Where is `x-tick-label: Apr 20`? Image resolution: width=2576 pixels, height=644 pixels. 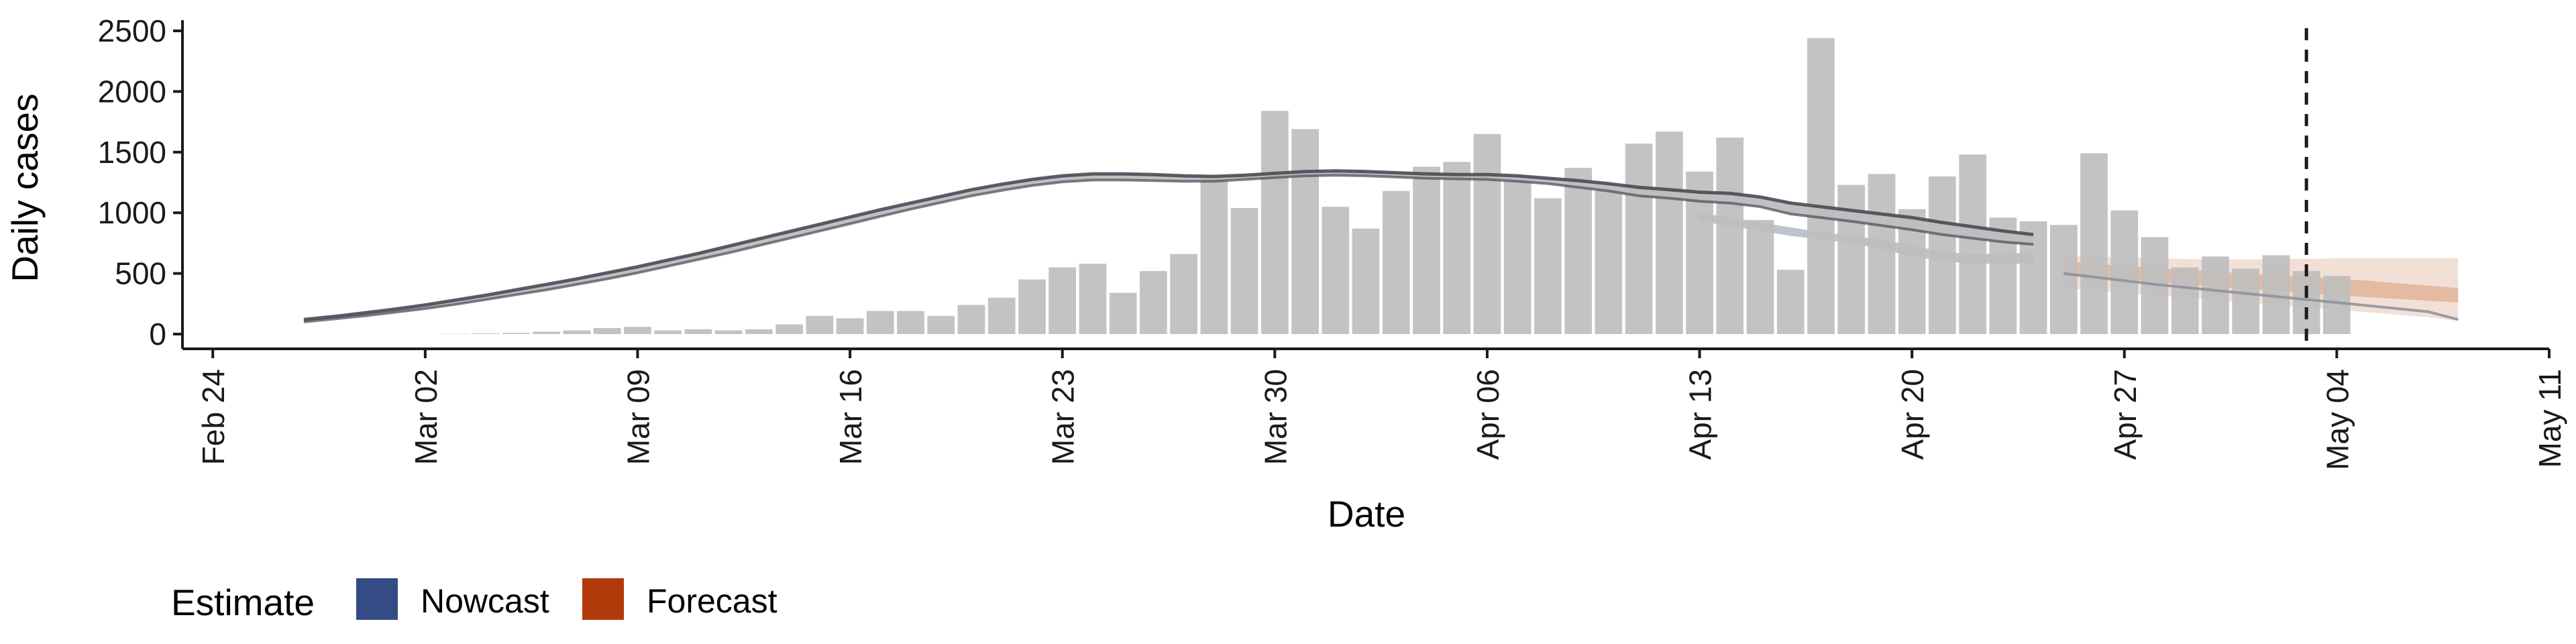 x-tick-label: Apr 20 is located at coordinates (1912, 414).